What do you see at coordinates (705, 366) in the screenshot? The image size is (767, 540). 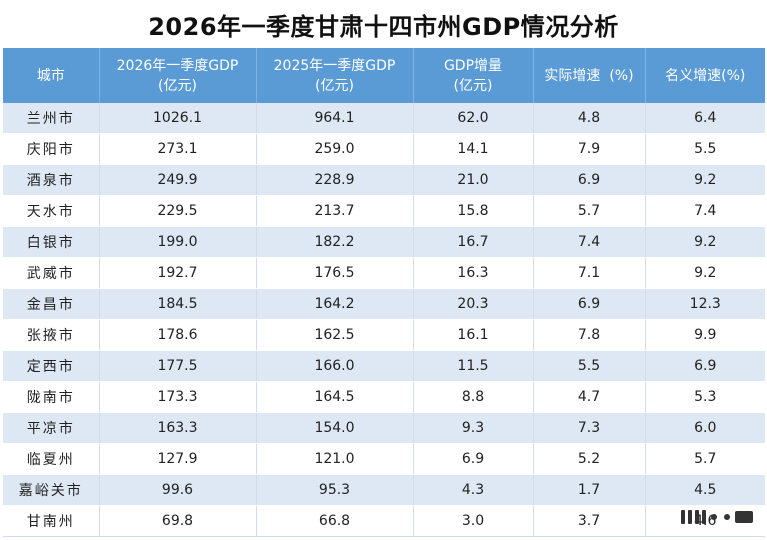 I see `cell-nominal: 6.9` at bounding box center [705, 366].